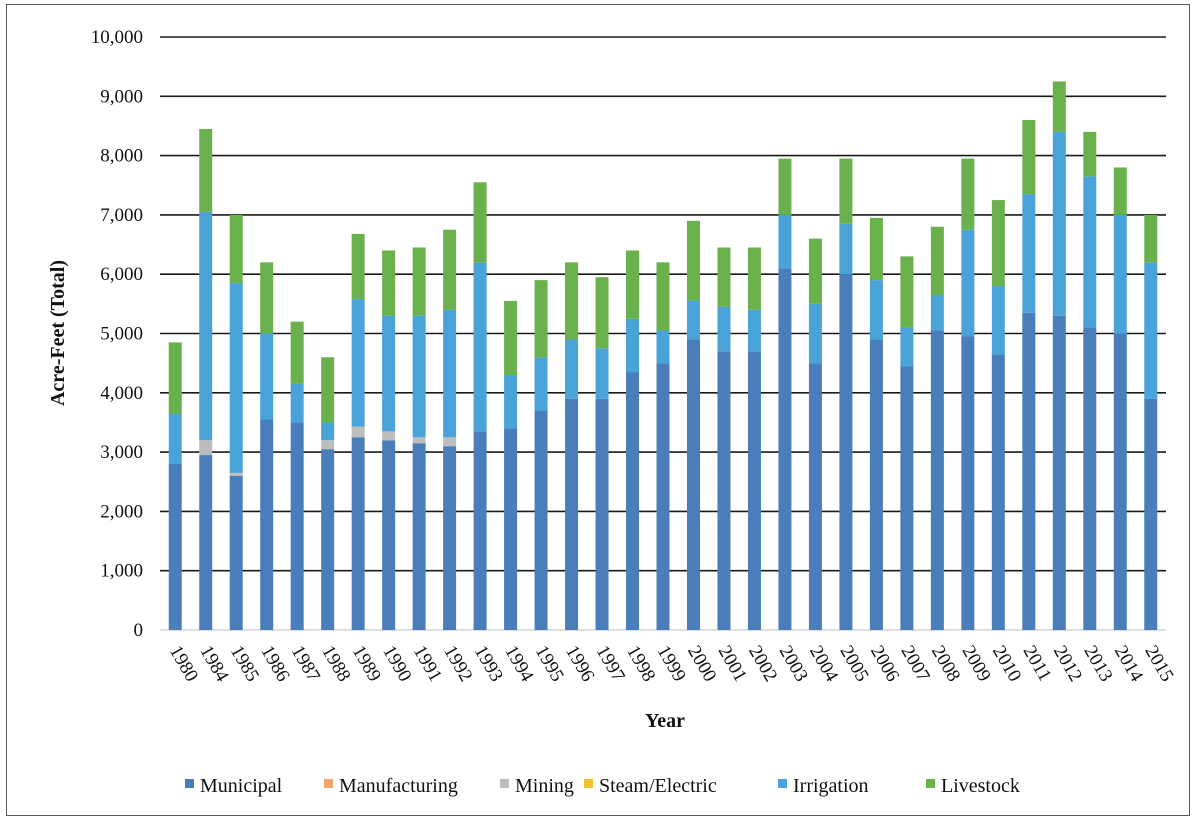 The width and height of the screenshot is (1195, 822). Describe the element at coordinates (328, 783) in the screenshot. I see `legend-swatch` at that location.